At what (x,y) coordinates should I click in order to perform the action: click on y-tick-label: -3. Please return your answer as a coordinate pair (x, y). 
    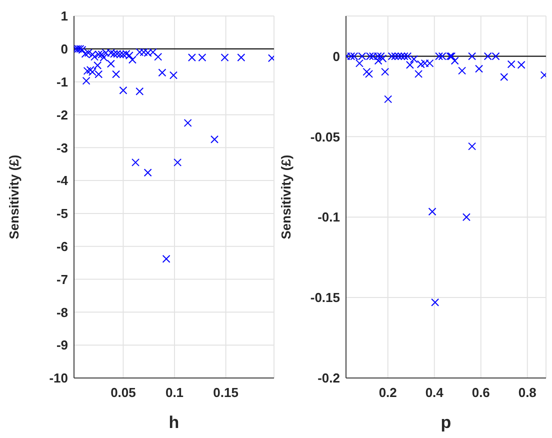
    Looking at the image, I should click on (62, 148).